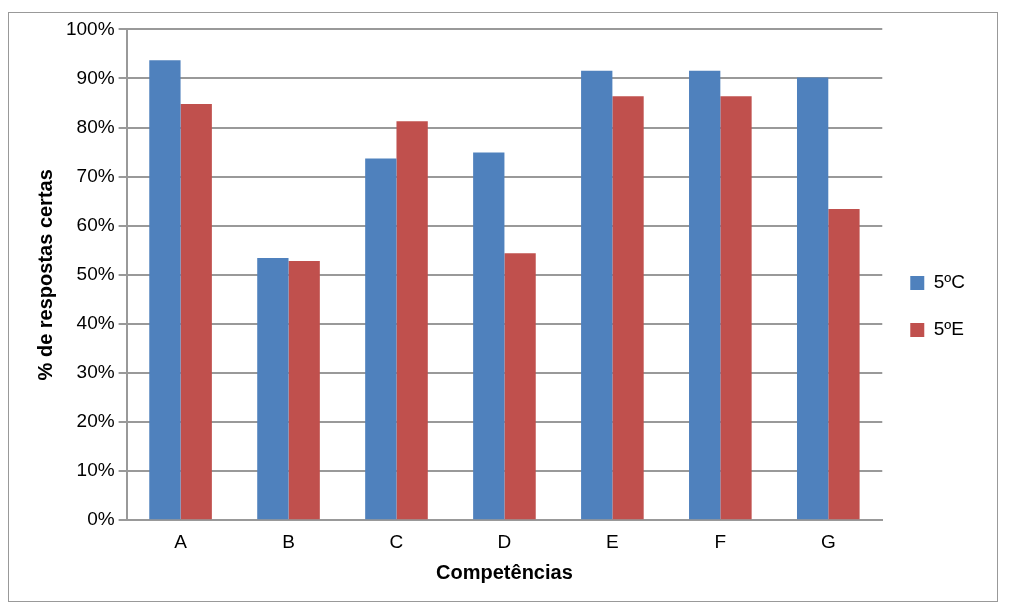  What do you see at coordinates (95, 421) in the screenshot?
I see `y-tick-label: 20%` at bounding box center [95, 421].